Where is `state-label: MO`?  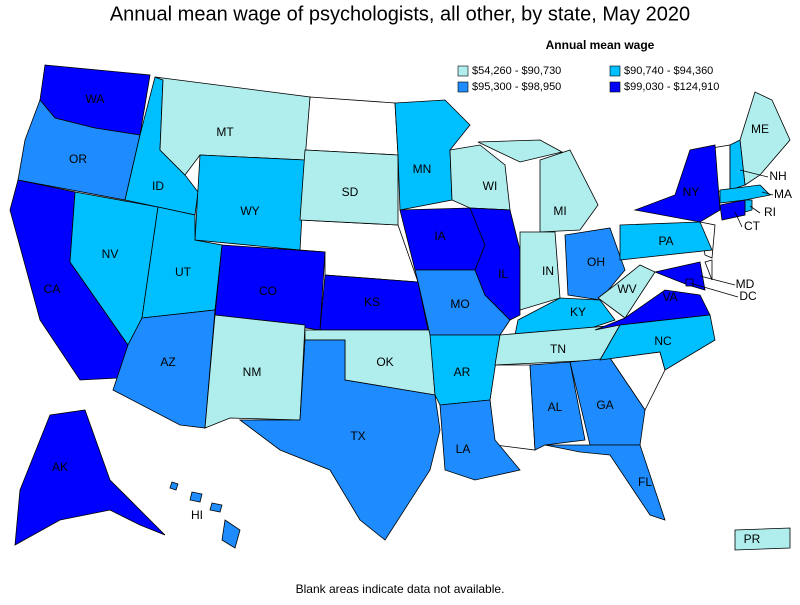
state-label: MO is located at coordinates (459, 304).